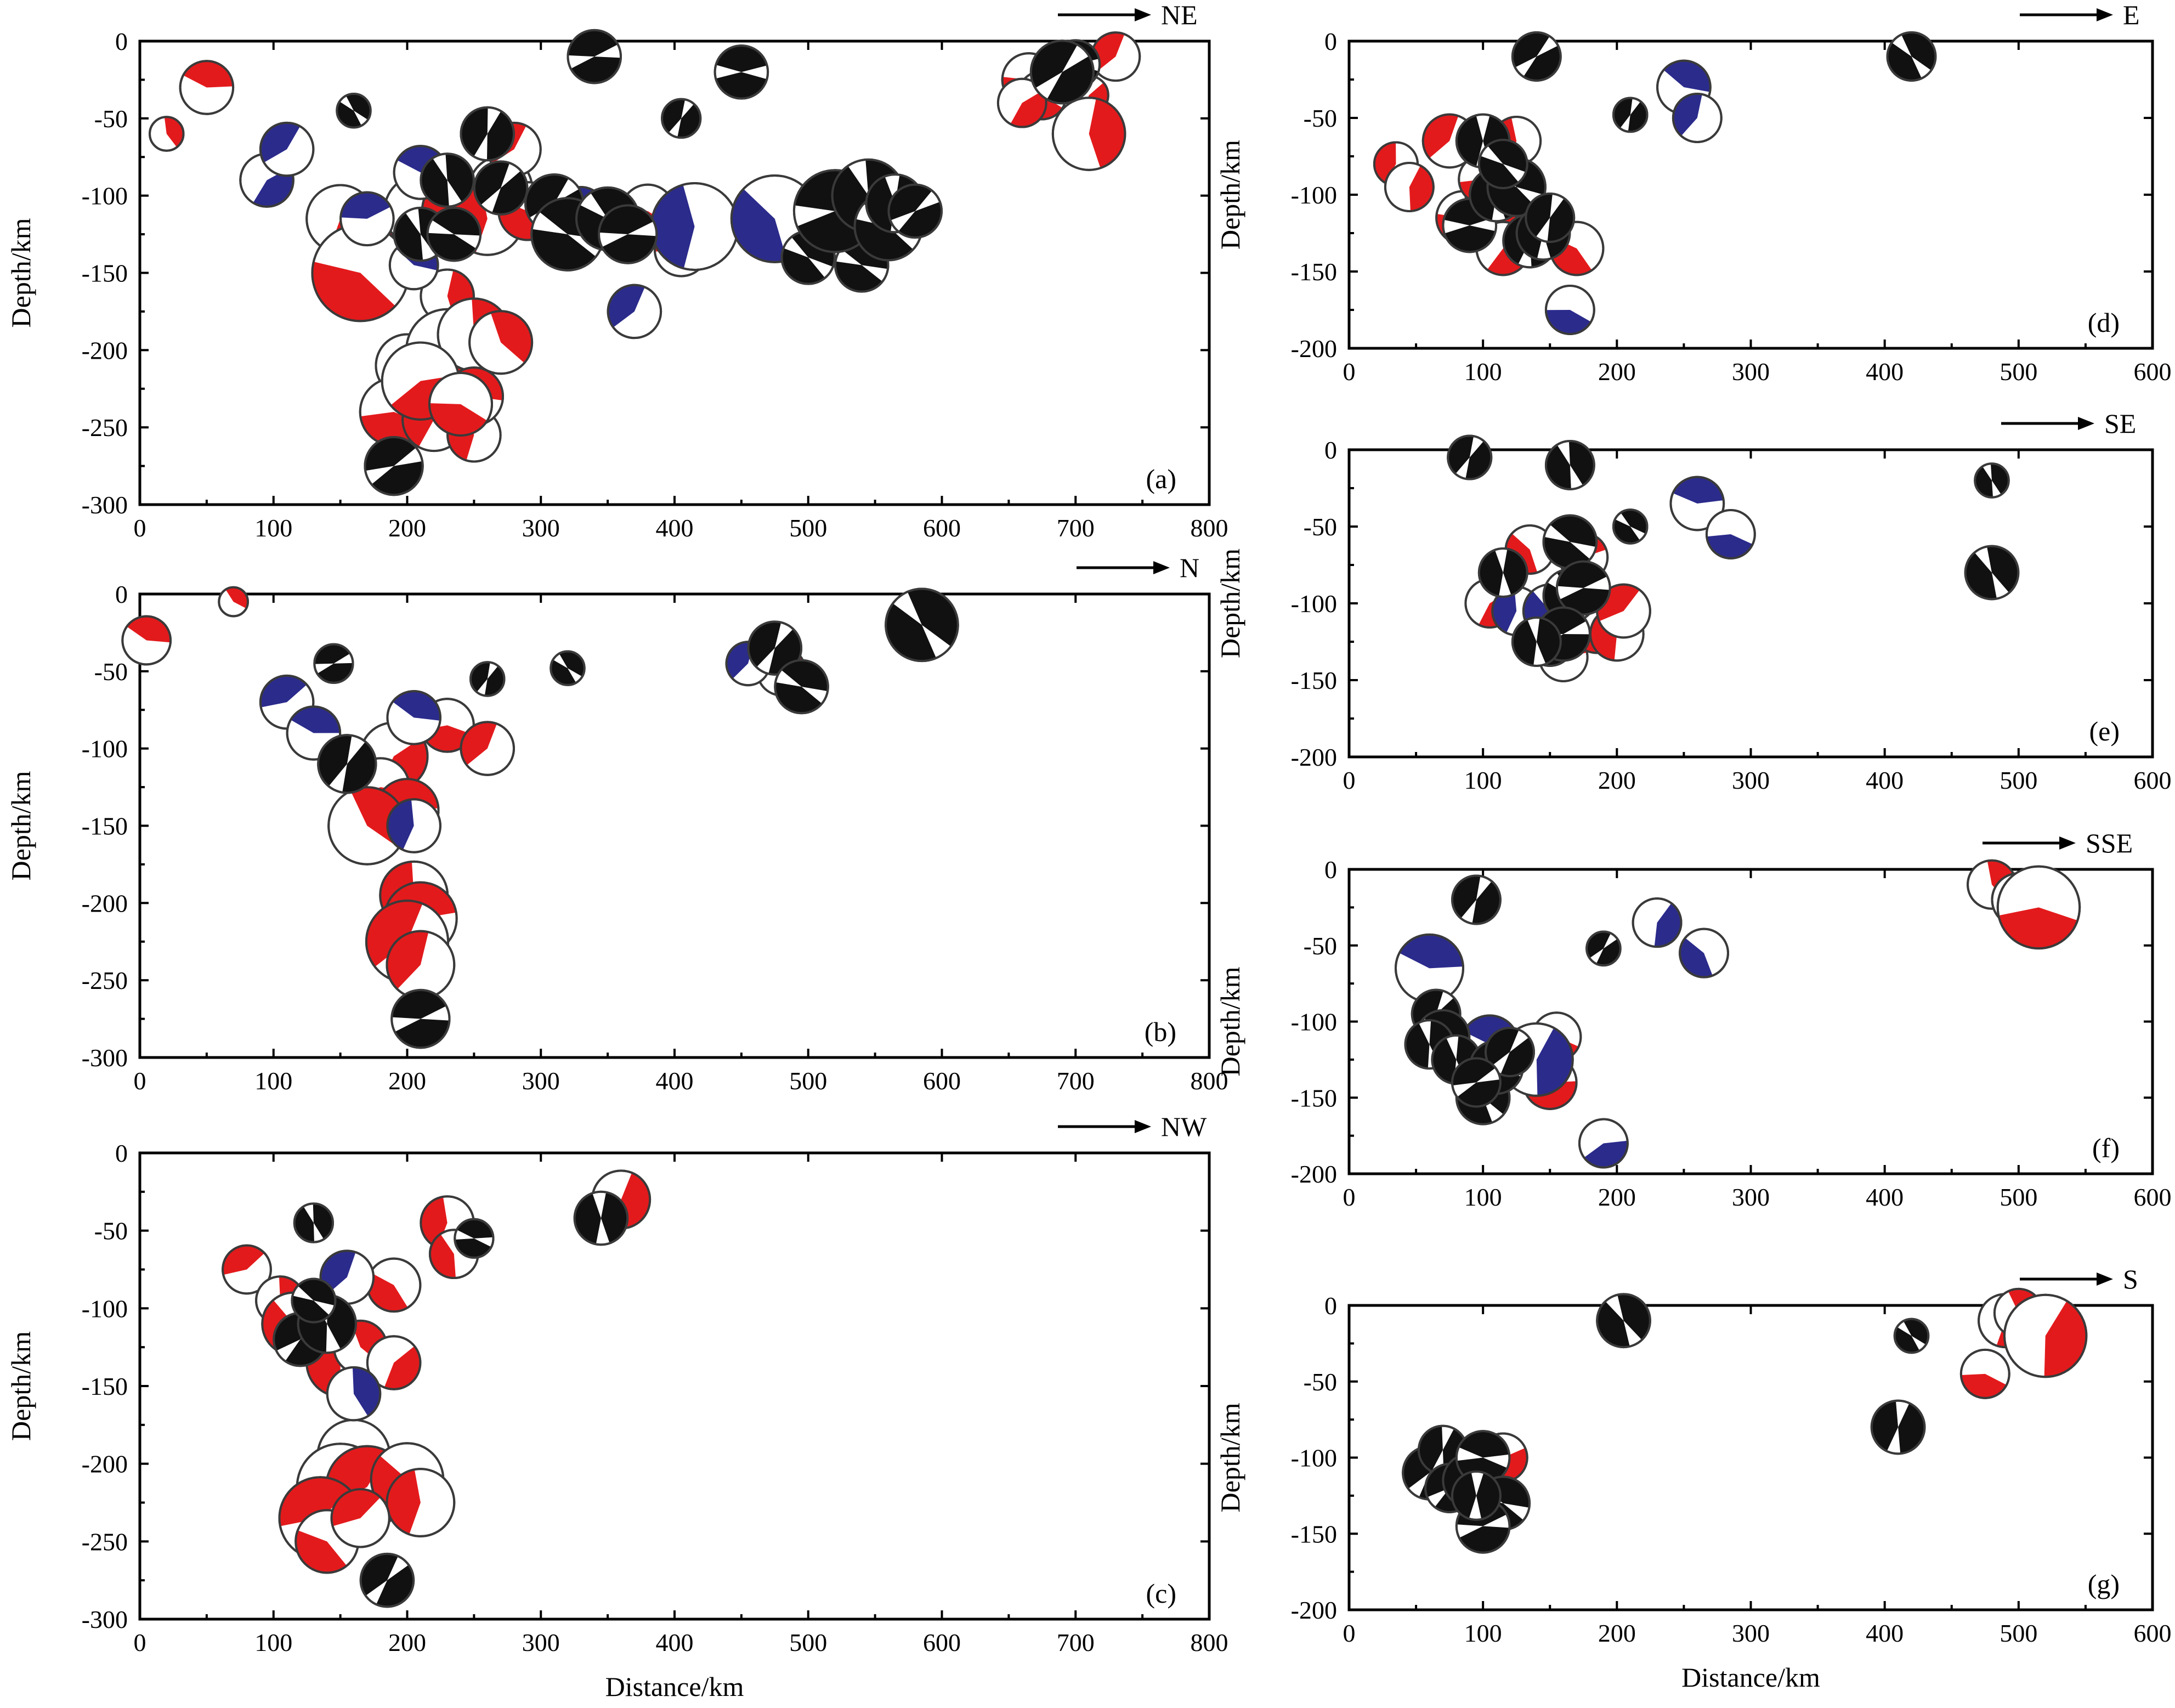 This screenshot has width=2175, height=1708. I want to click on panel-label: (a), so click(1162, 478).